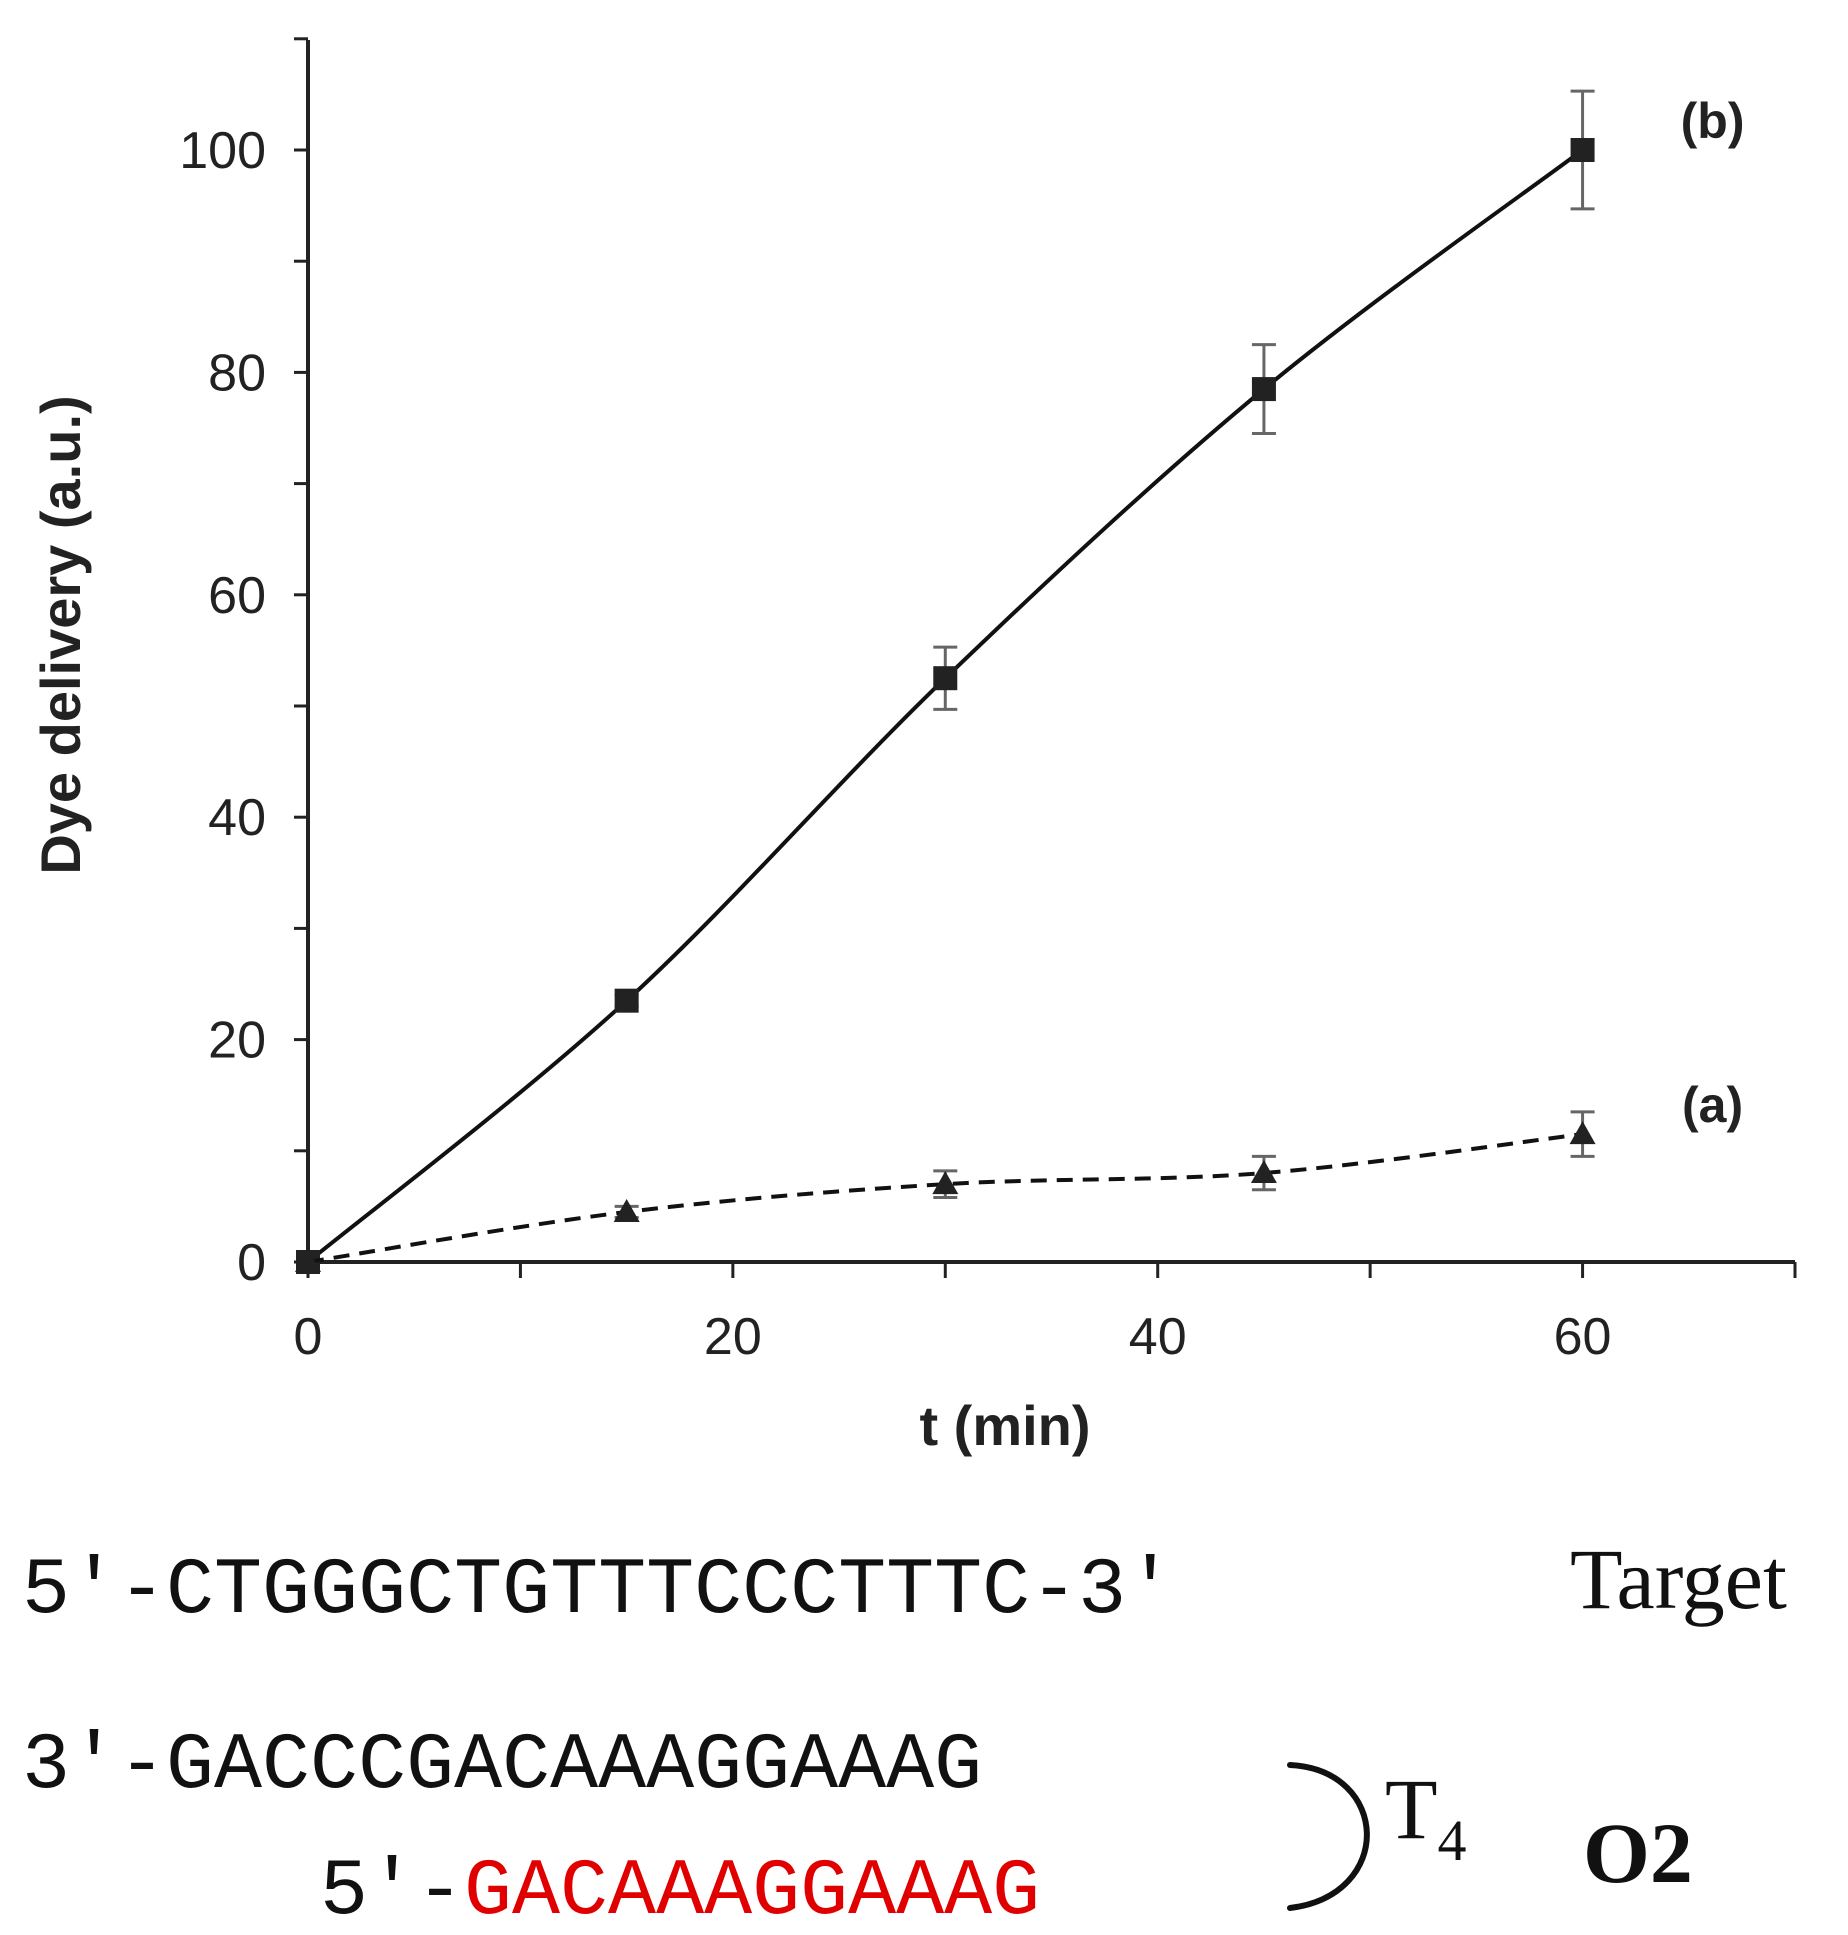  Describe the element at coordinates (60, 634) in the screenshot. I see `y-axis-title: Dye delivery (a.u.)` at that location.